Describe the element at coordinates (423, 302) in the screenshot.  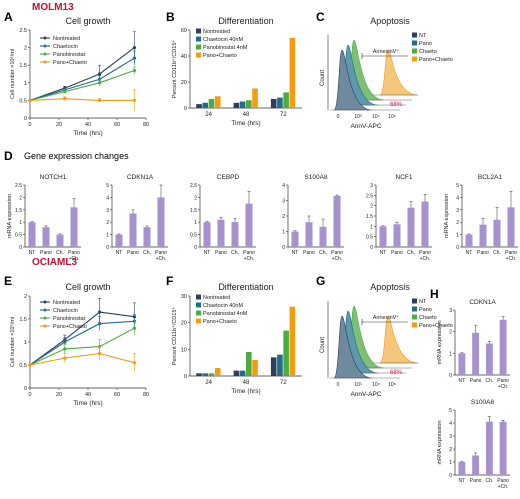
I see `legend-label: NT` at that location.